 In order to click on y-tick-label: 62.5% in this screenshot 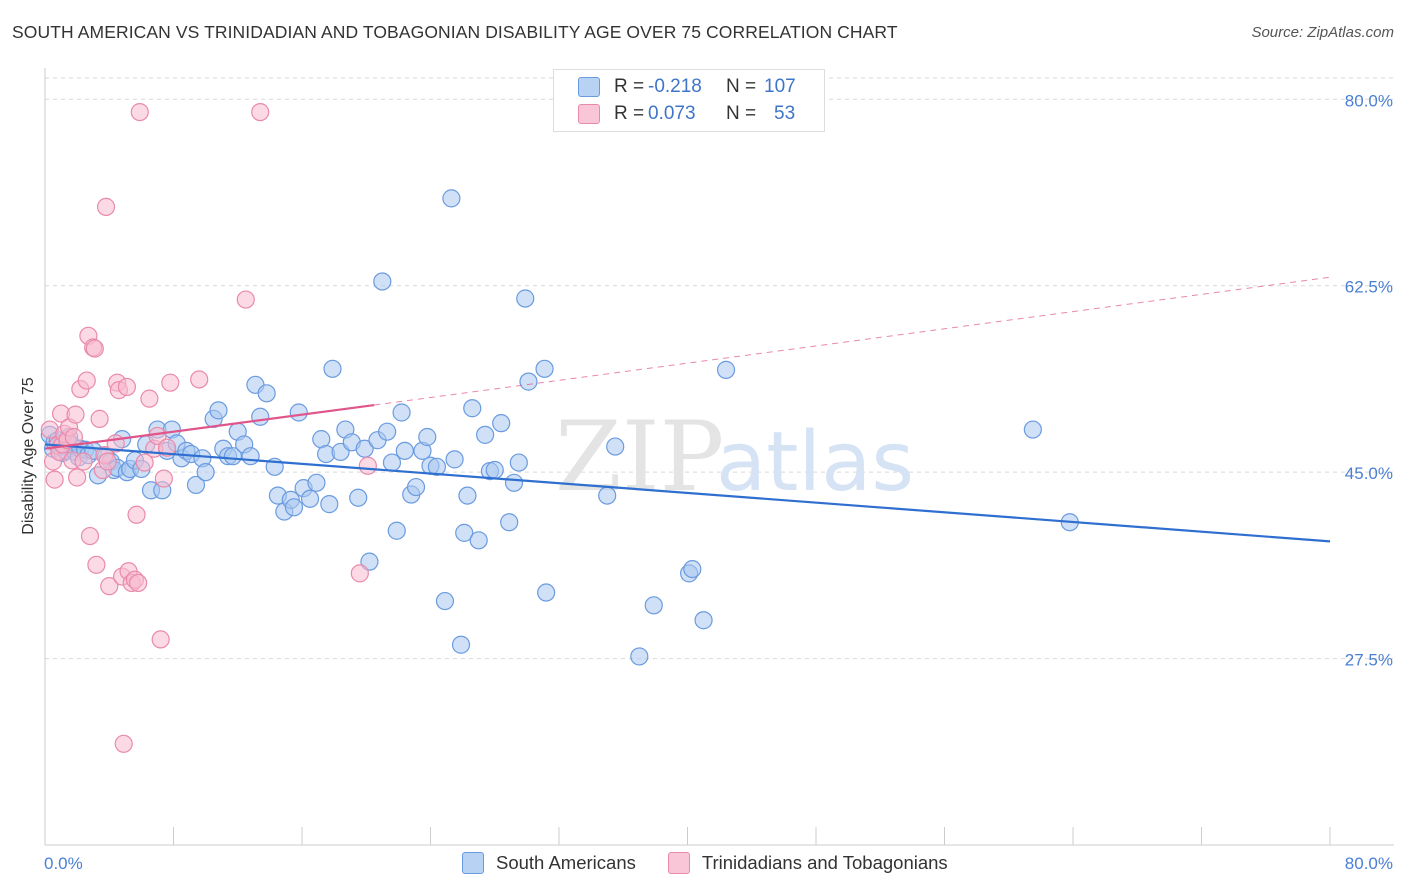, I will do `click(1369, 287)`.